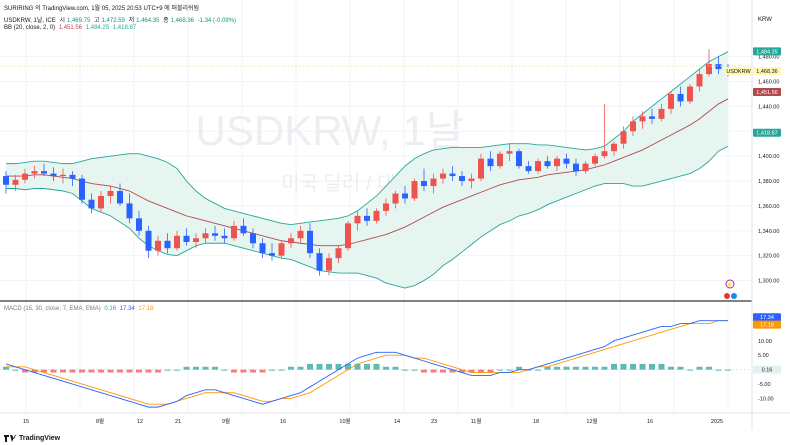 The height and width of the screenshot is (445, 790). Describe the element at coordinates (727, 296) in the screenshot. I see `flag-event-icon` at that location.